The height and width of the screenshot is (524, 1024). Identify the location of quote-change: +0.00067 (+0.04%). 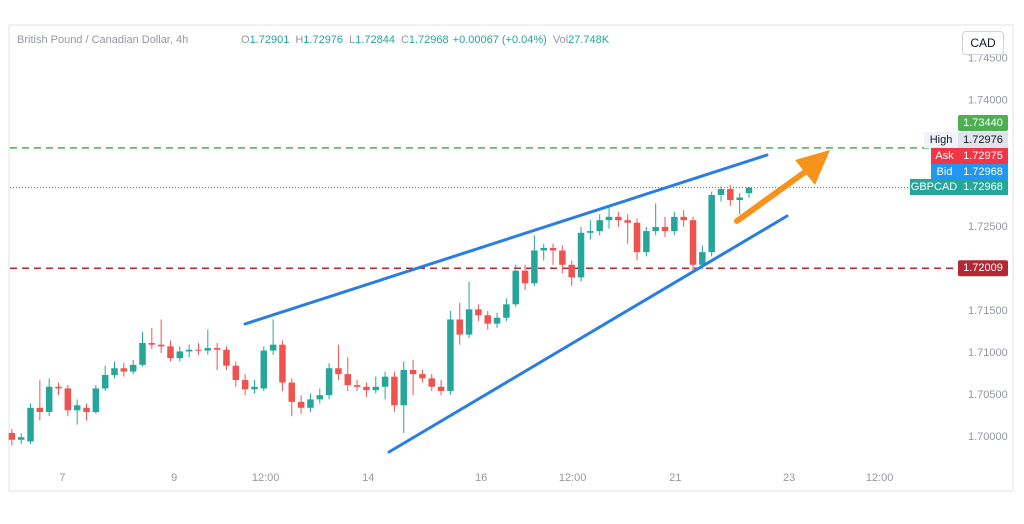
(500, 40).